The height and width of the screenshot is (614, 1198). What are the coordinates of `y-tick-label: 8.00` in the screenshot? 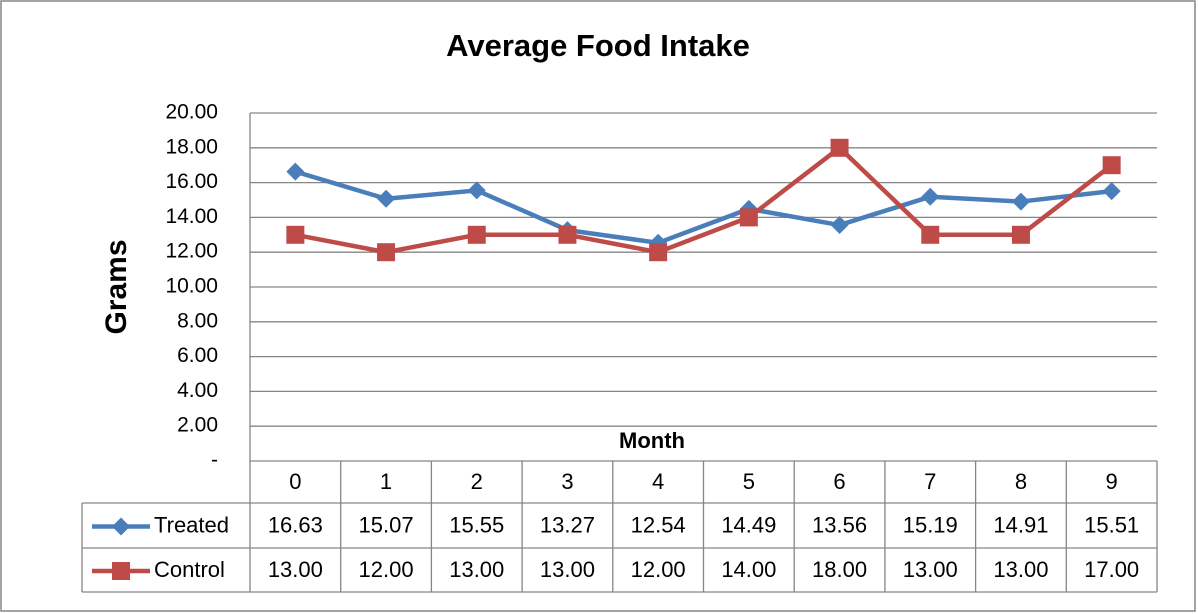 It's located at (197, 320).